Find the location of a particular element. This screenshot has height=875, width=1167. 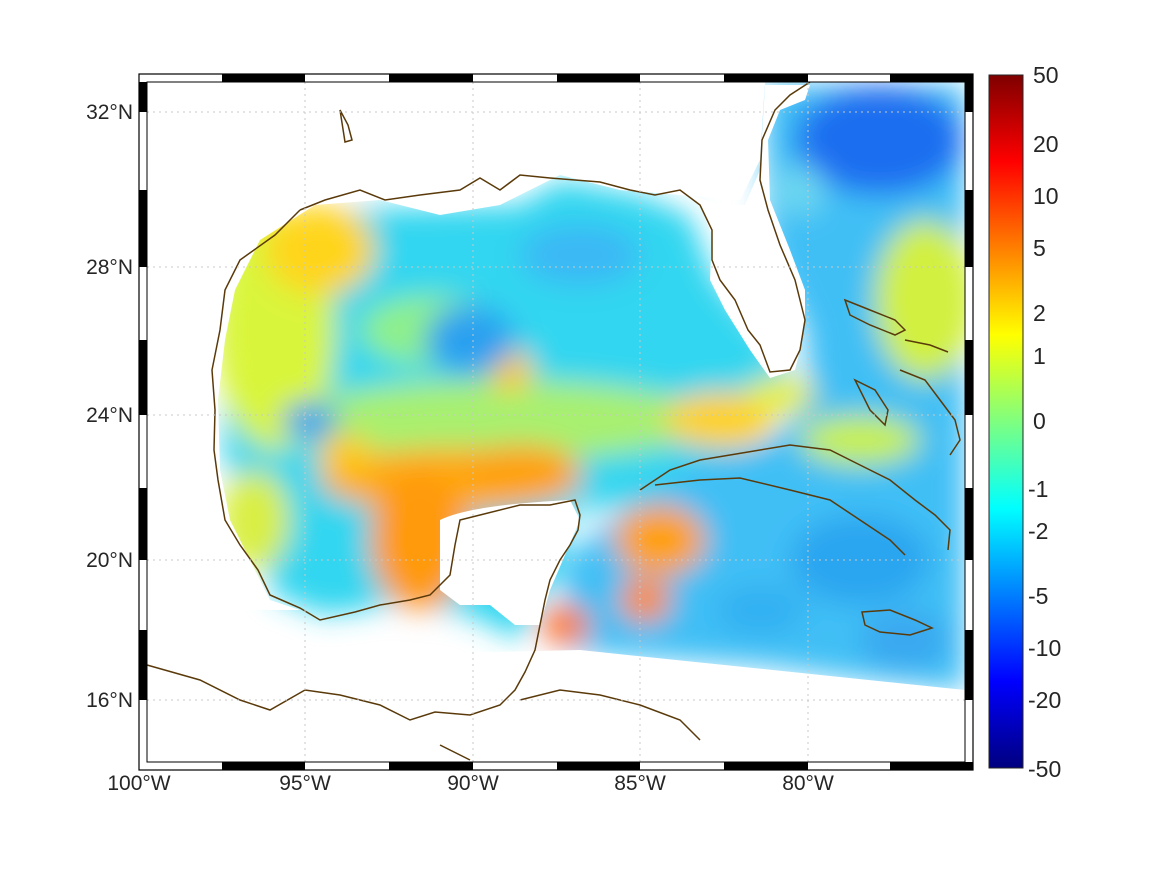

colorbar: 50 20 10 5 2 1 0 -1 -2 -5 -10 -20 -50 is located at coordinates (1024, 422).